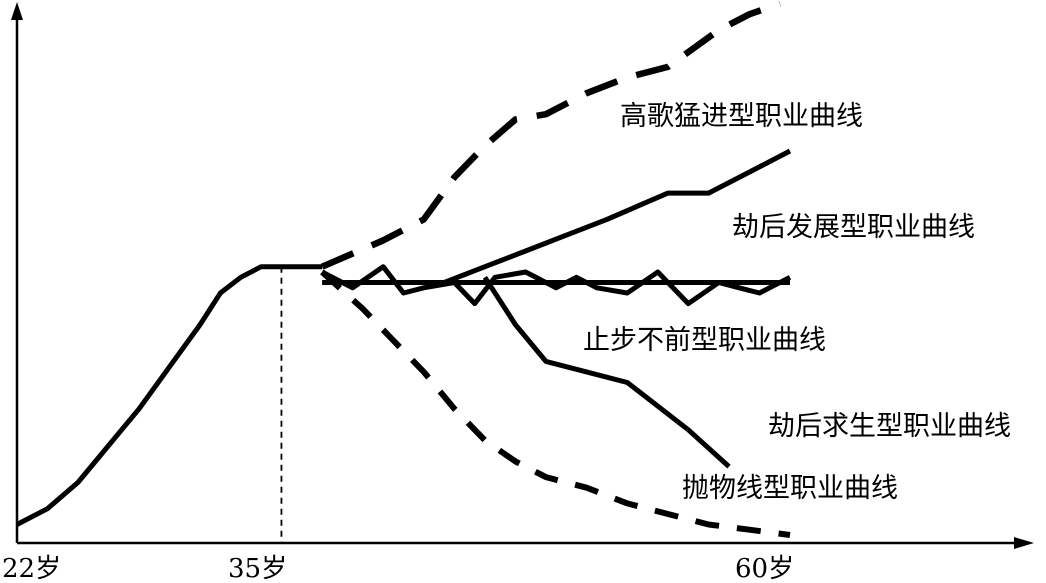  I want to click on tick-label-60: 60岁, so click(764, 568).